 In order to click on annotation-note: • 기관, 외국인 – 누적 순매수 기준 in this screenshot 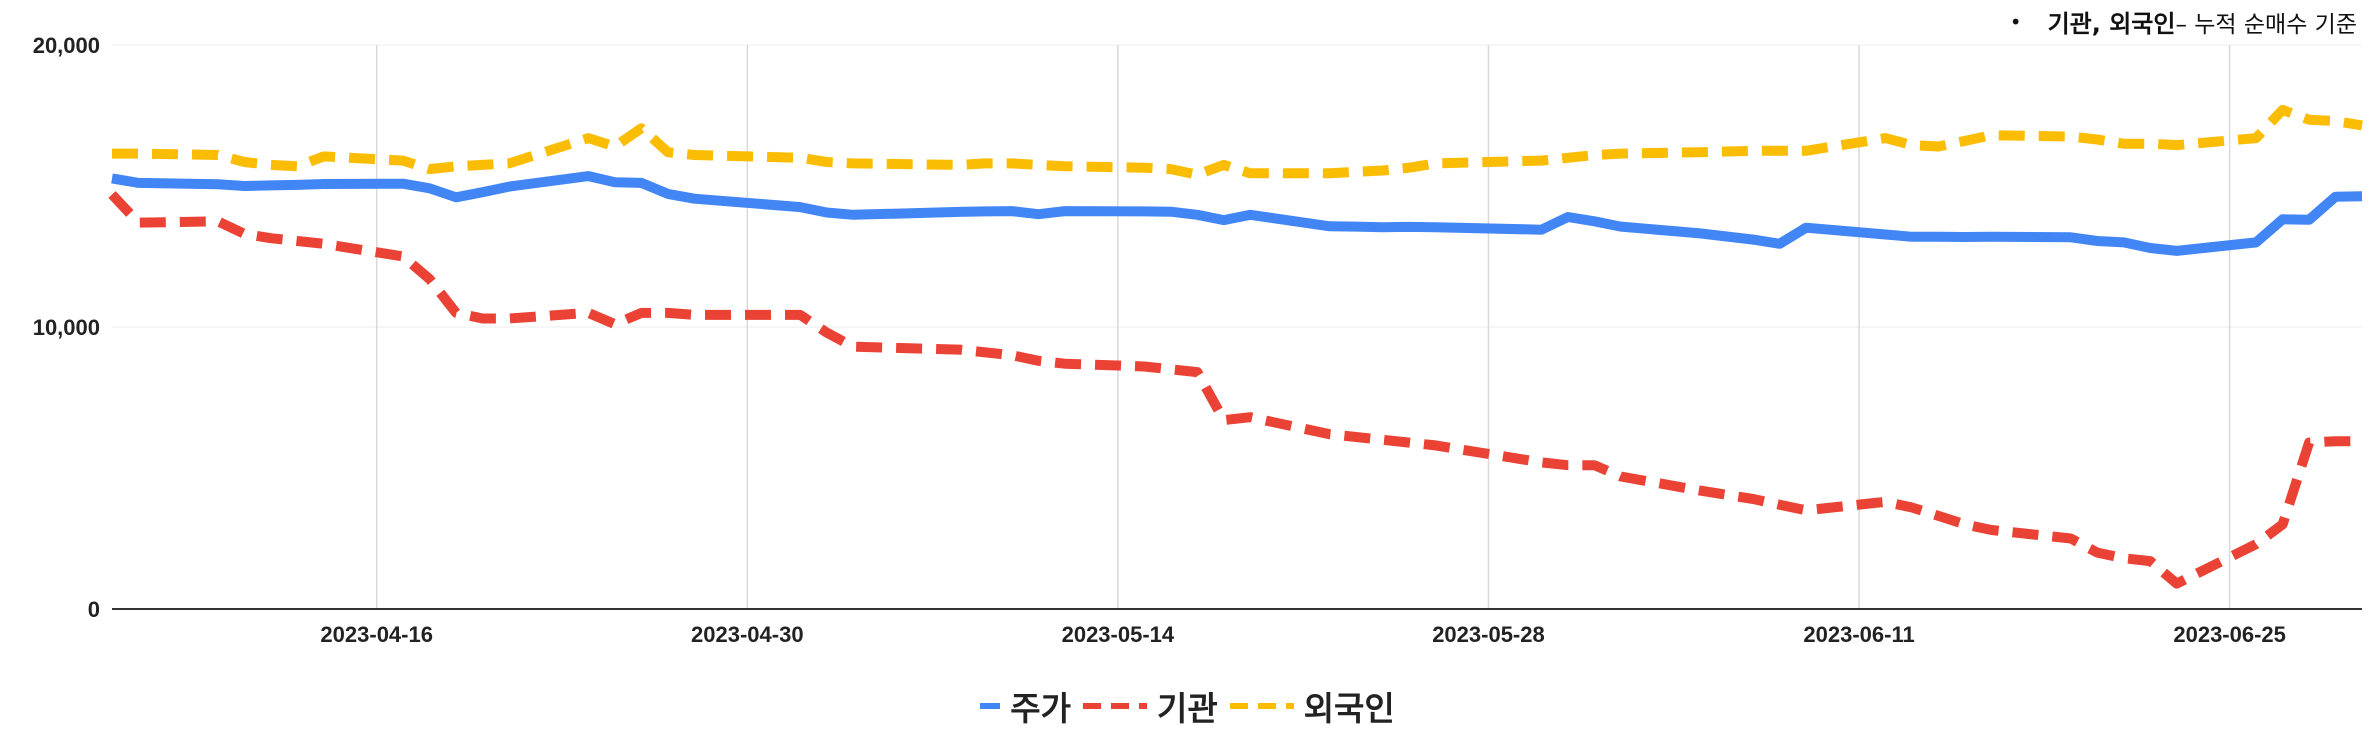, I will do `click(2183, 21)`.